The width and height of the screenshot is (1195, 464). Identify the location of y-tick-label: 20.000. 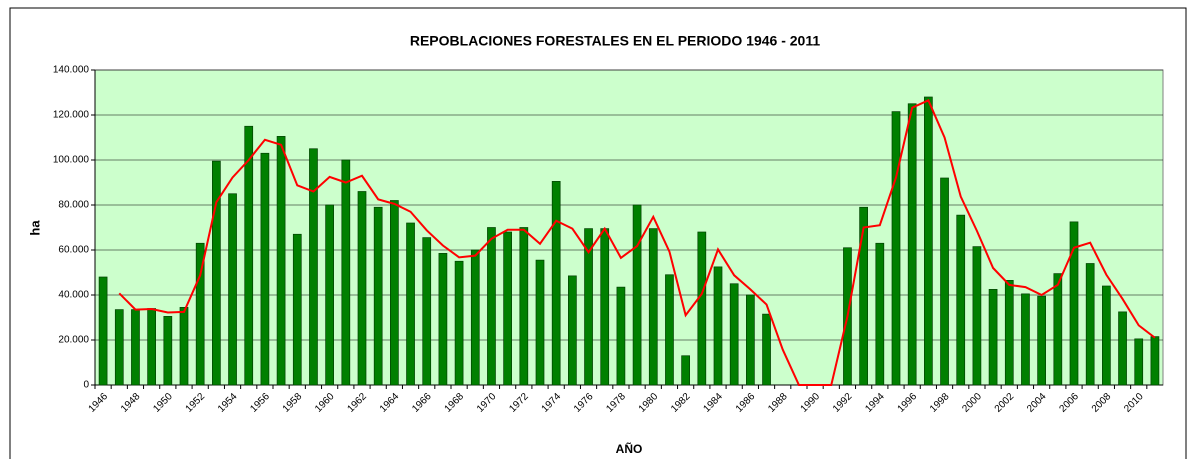
(73, 340).